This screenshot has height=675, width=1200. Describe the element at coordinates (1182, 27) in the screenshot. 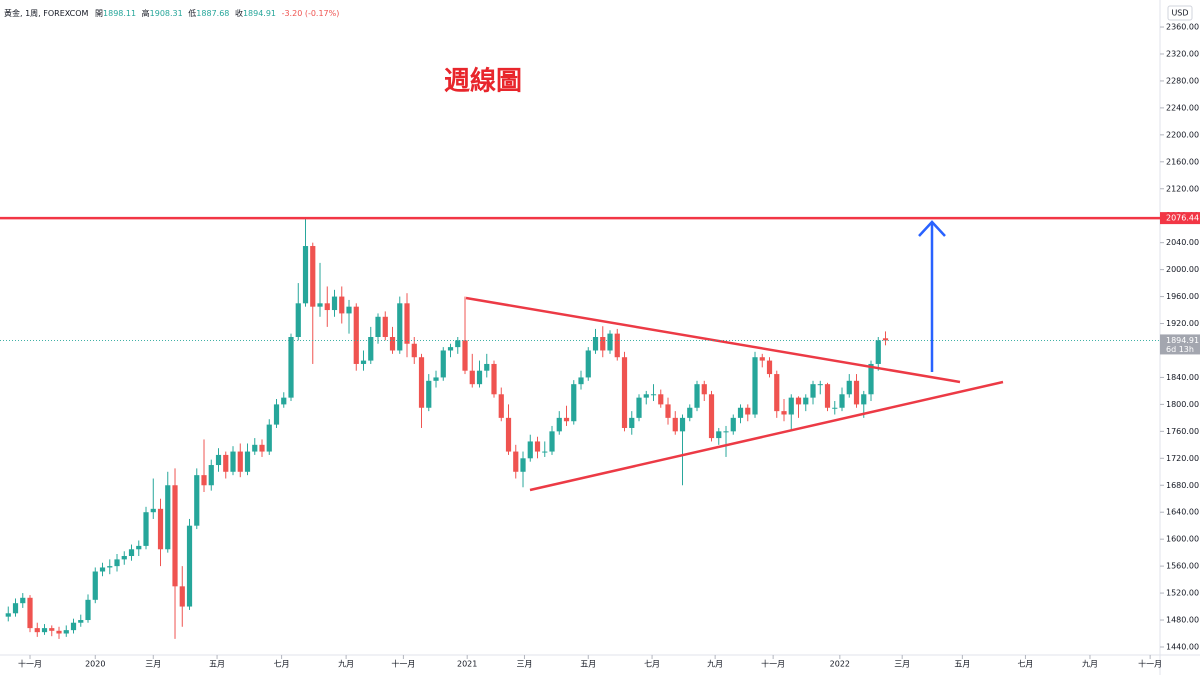

I see `y-tick-label: 2360.00` at that location.